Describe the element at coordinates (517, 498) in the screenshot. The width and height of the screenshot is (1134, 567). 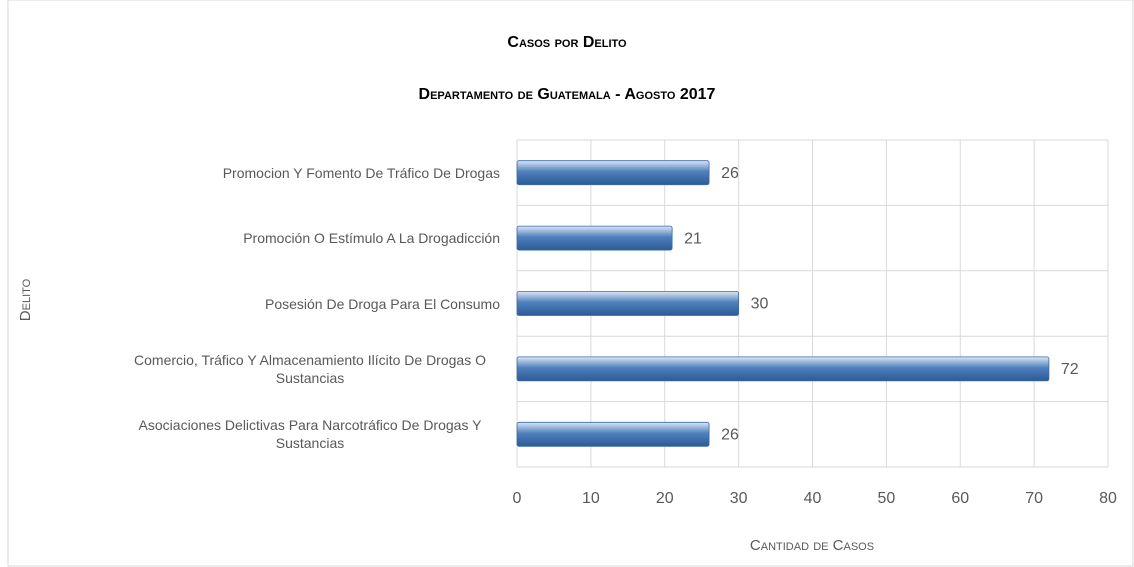
I see `x-tick-label: 0` at that location.